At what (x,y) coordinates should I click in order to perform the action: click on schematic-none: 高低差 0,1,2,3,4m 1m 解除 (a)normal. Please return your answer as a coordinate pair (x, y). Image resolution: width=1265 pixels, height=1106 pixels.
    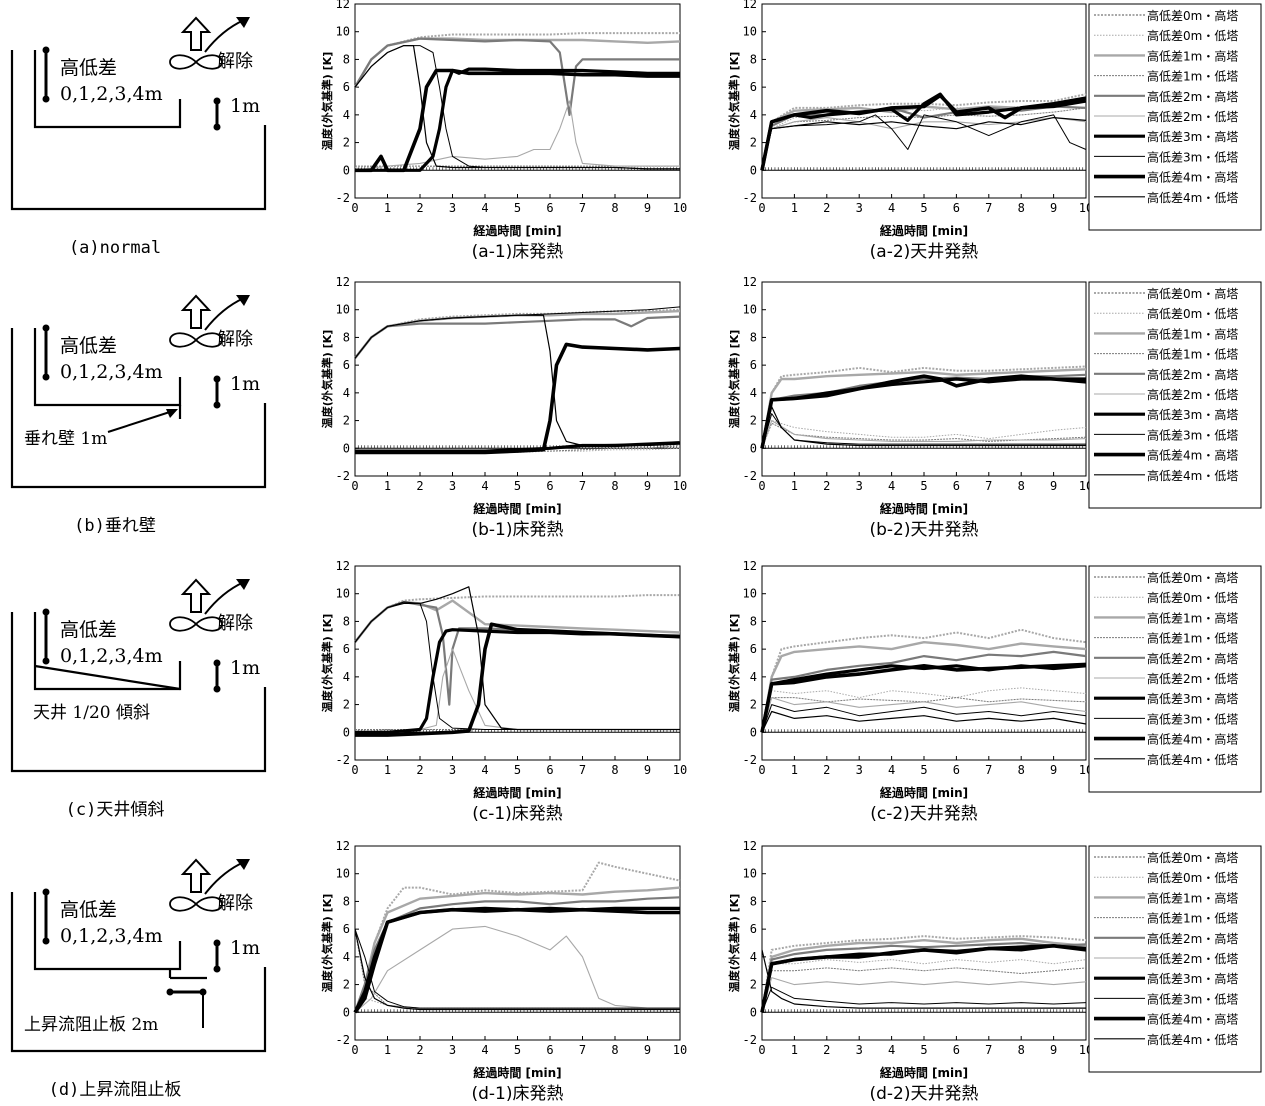
    Looking at the image, I should click on (138, 137).